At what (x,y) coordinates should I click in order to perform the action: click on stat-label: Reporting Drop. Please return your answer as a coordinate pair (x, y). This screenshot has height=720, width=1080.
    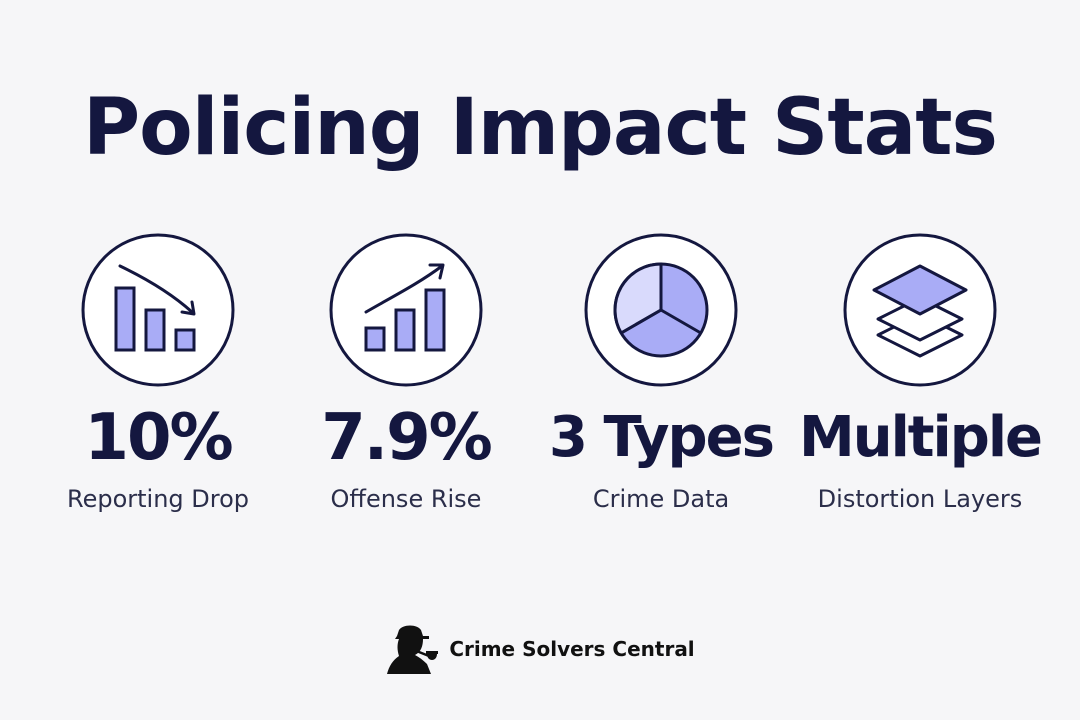
    Looking at the image, I should click on (158, 499).